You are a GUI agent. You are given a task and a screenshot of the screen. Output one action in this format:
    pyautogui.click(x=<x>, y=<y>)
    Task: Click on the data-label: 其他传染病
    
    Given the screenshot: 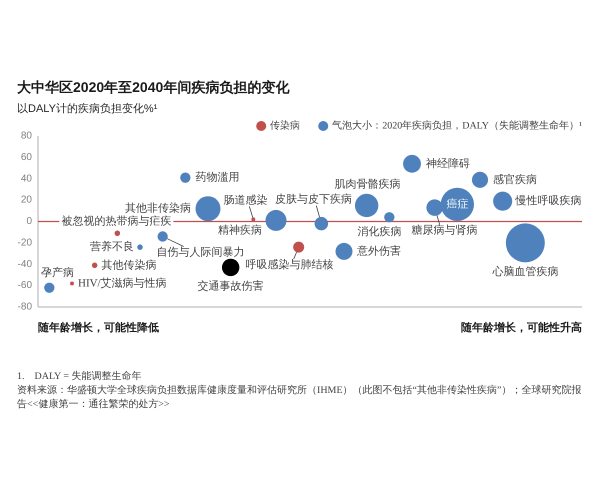 What is the action you would take?
    pyautogui.click(x=129, y=265)
    